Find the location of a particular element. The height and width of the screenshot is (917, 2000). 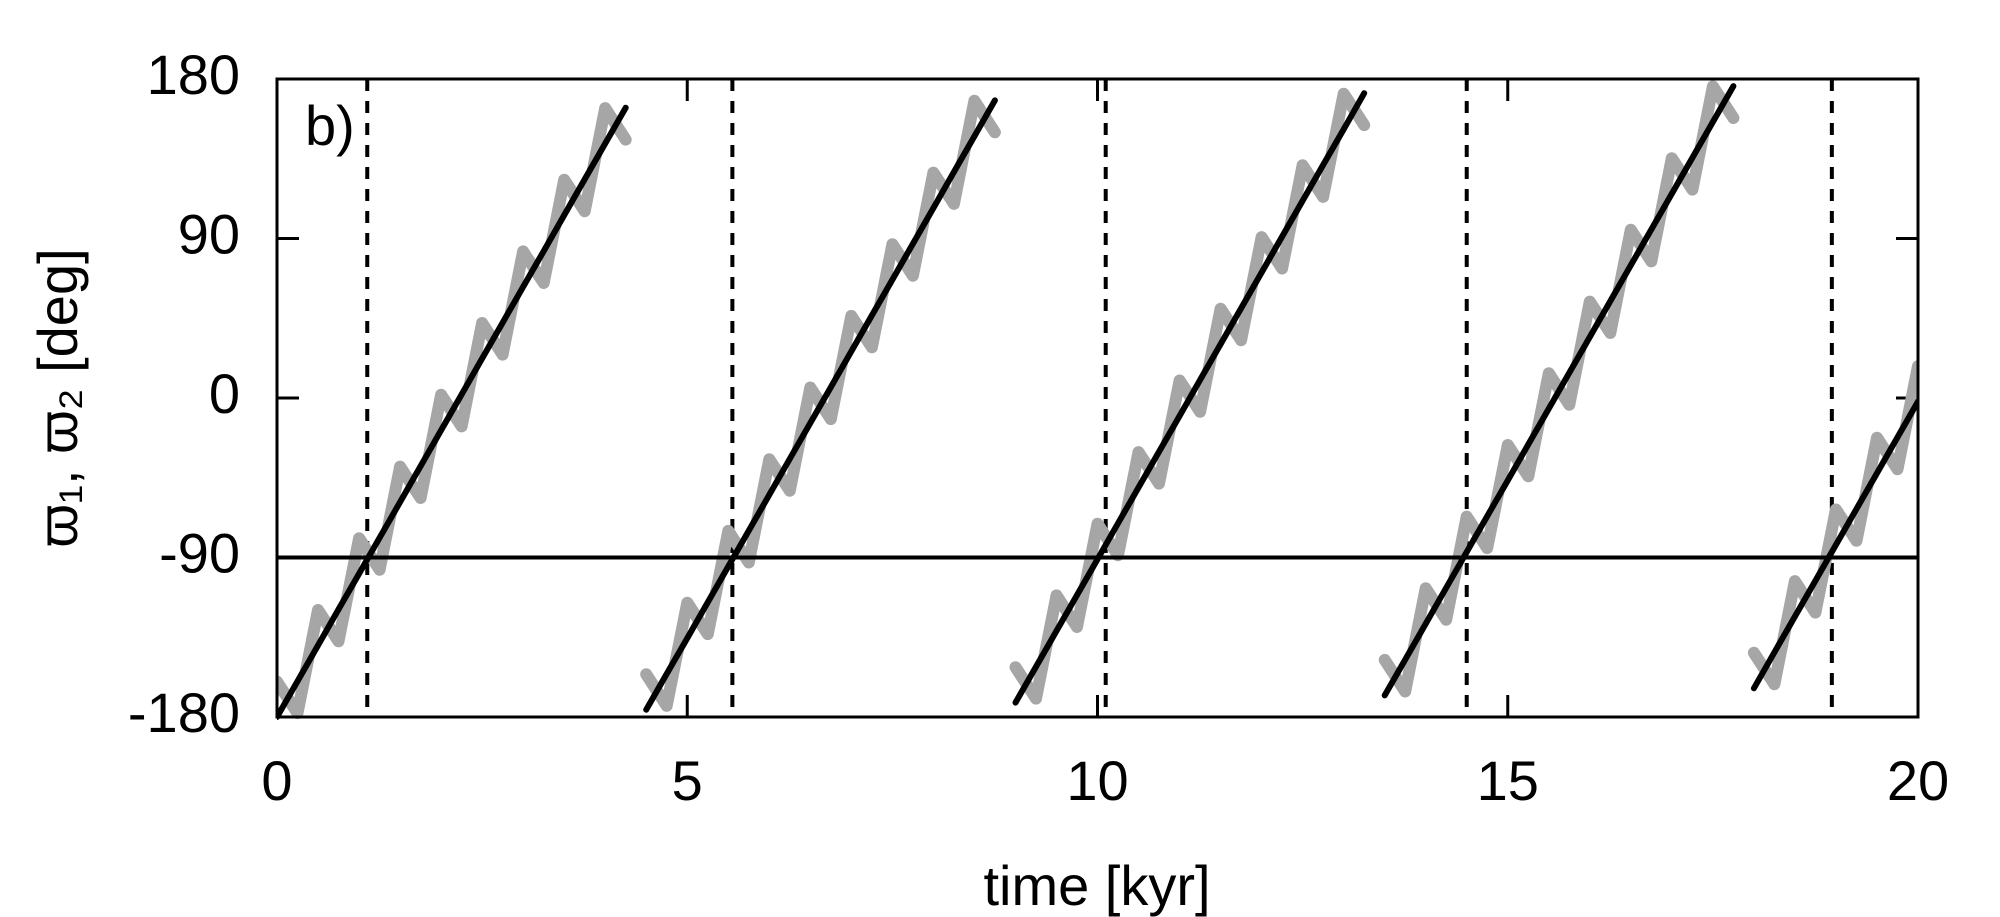

x-axis-label: time [kyr] is located at coordinates (1096, 885).